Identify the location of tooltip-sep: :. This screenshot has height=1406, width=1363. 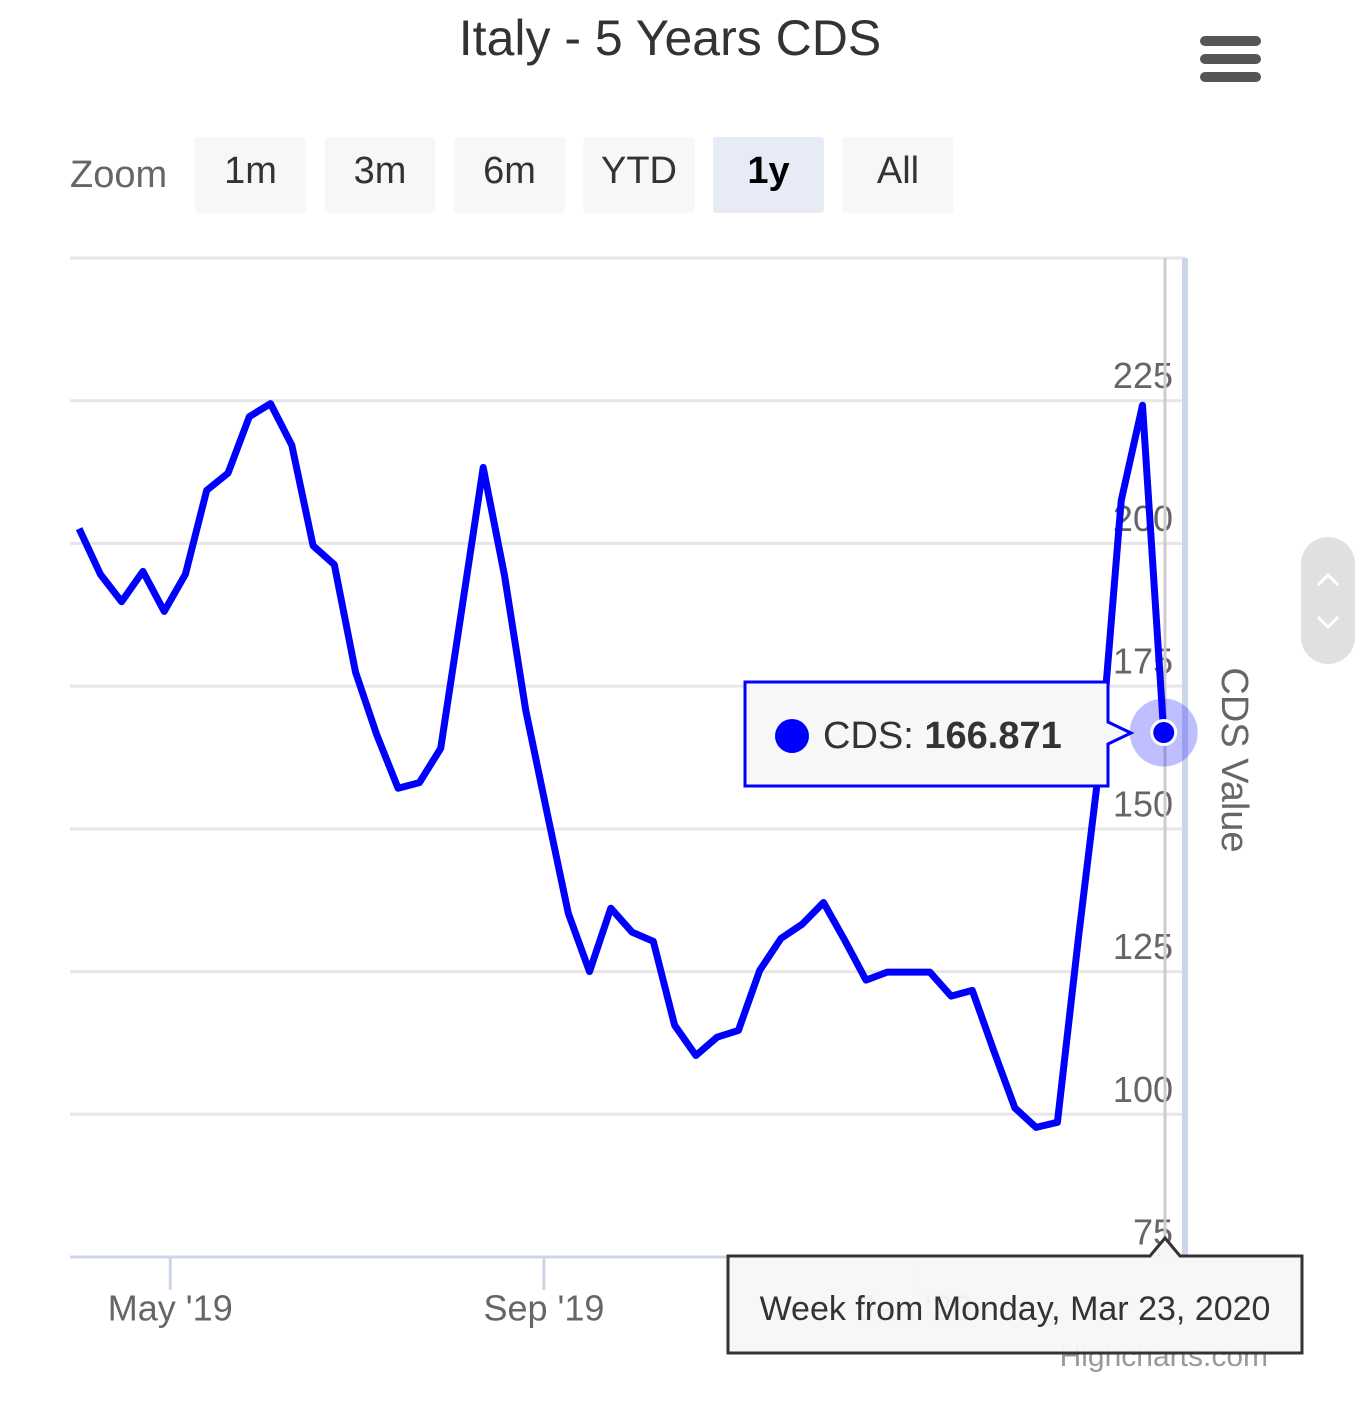
(913, 736).